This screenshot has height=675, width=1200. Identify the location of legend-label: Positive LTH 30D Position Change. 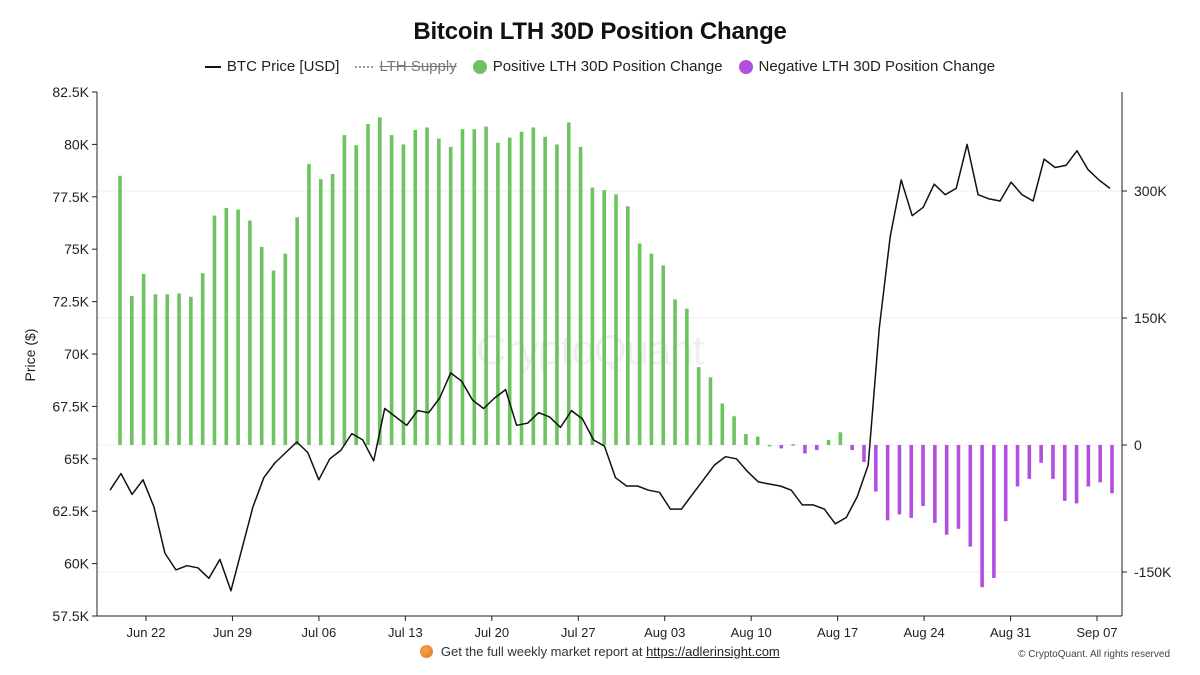
(607, 66).